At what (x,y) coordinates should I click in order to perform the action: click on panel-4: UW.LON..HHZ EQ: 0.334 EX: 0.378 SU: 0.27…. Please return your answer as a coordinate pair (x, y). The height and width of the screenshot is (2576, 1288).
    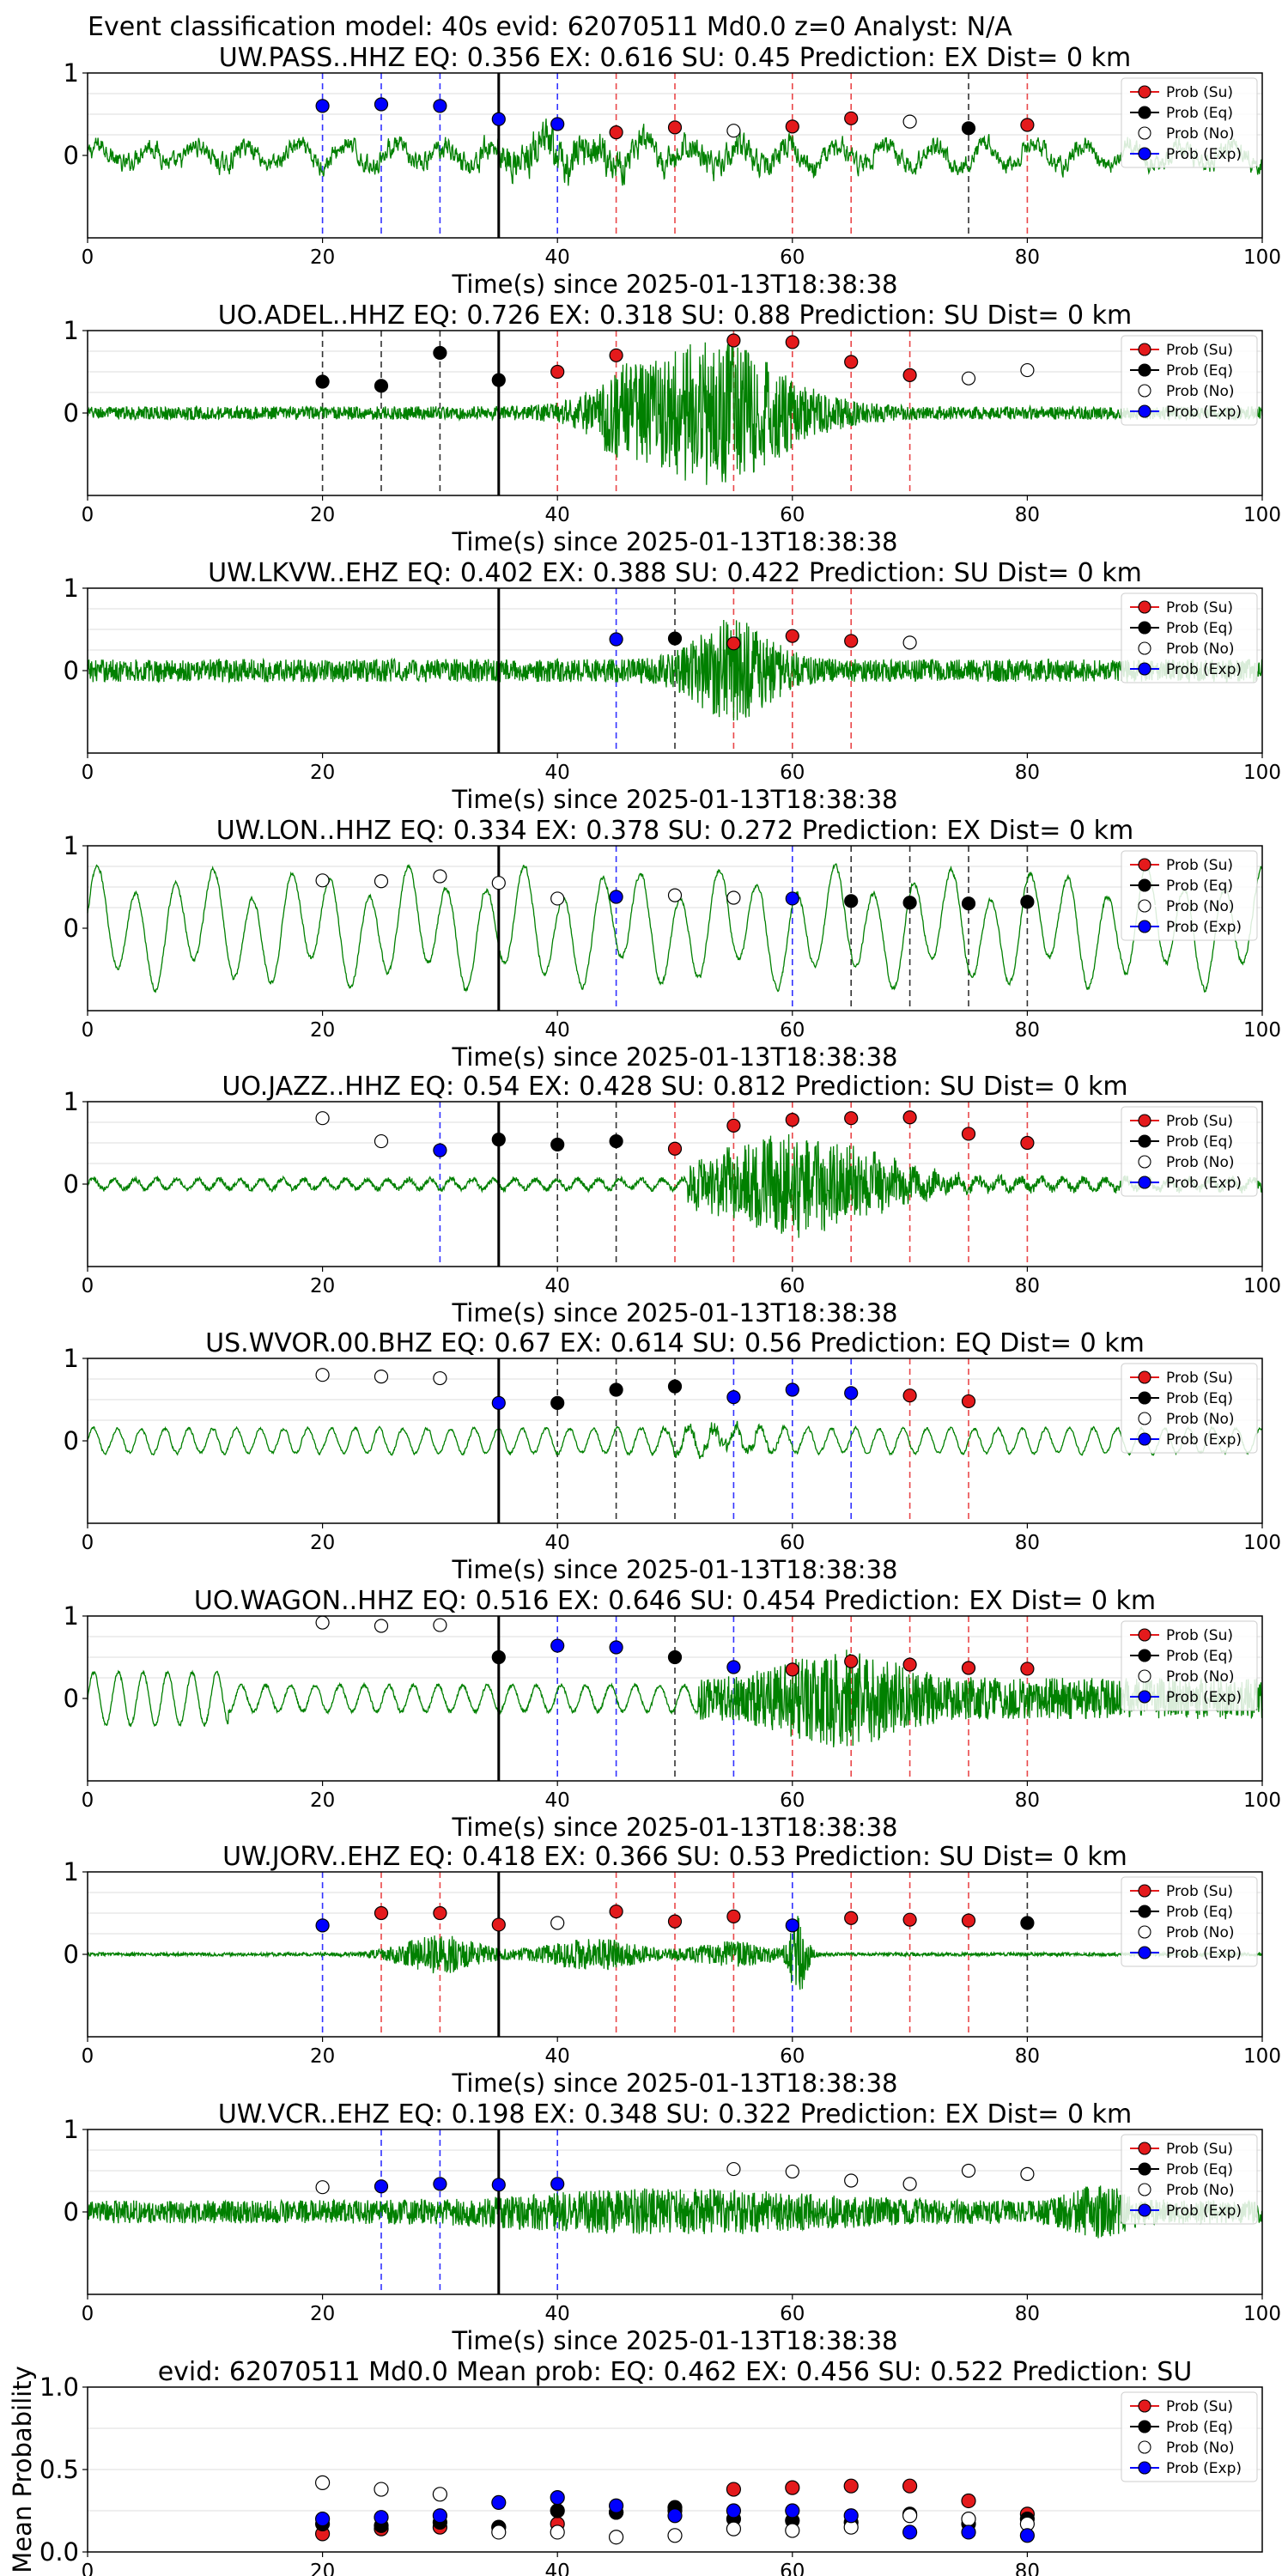
    Looking at the image, I should click on (673, 944).